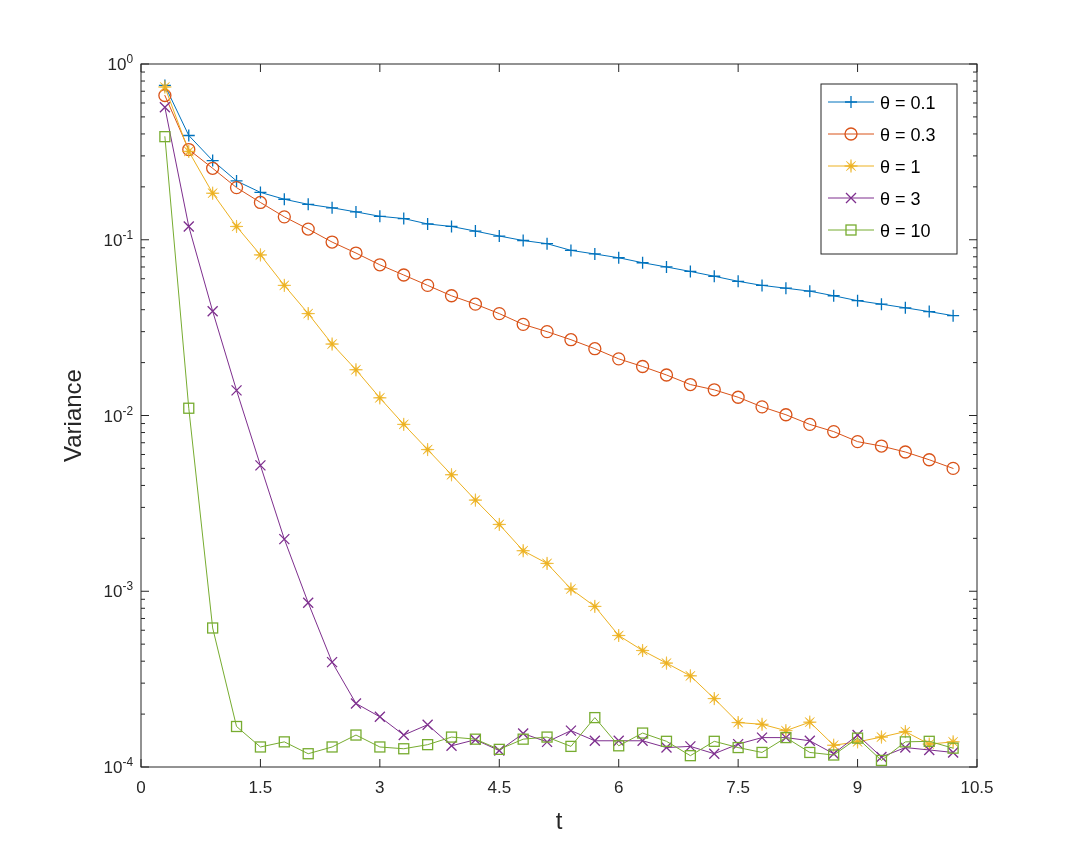  Describe the element at coordinates (260, 787) in the screenshot. I see `x-tick-label: 1.5` at that location.